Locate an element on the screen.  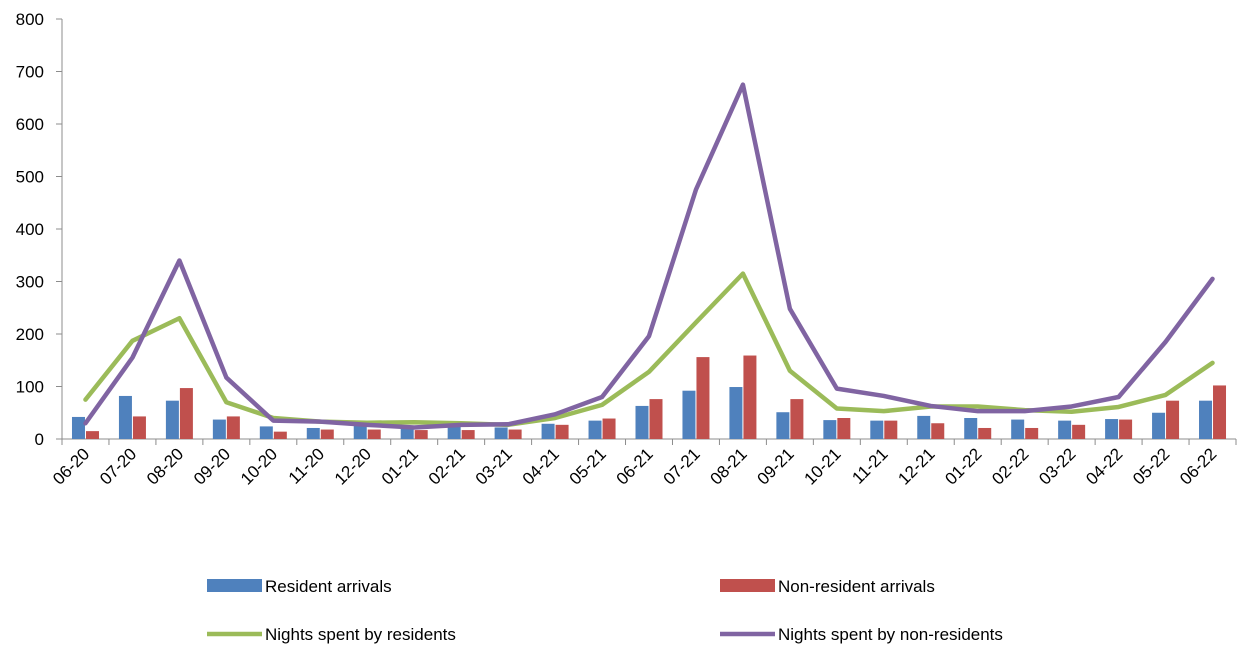
x-tick-label: 07-21 is located at coordinates (682, 466).